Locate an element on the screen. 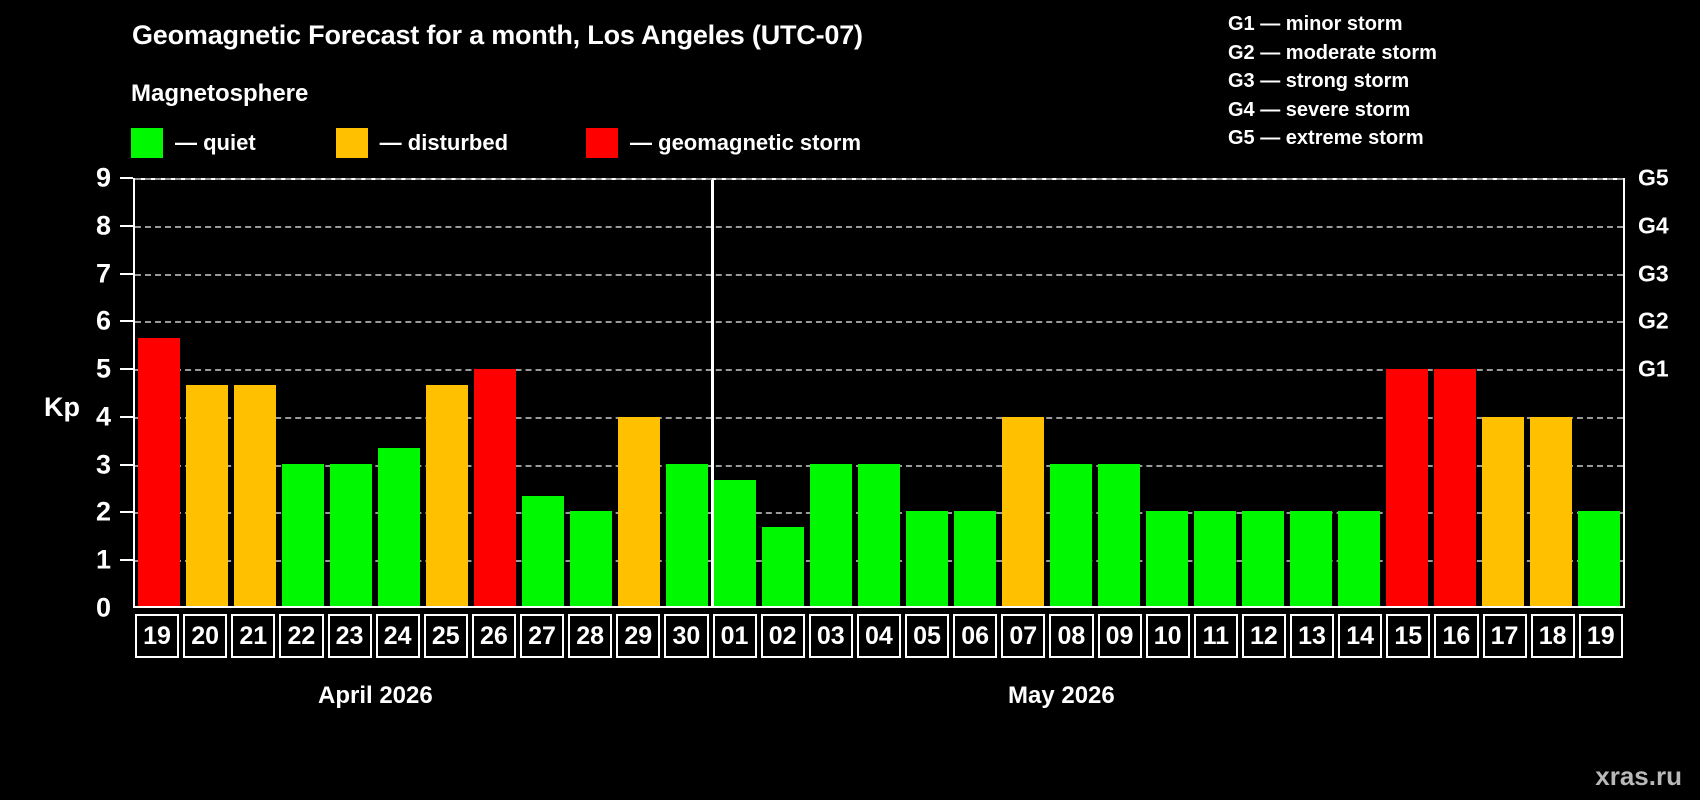 The image size is (1700, 800). x-day-label-4: 23 is located at coordinates (349, 636).